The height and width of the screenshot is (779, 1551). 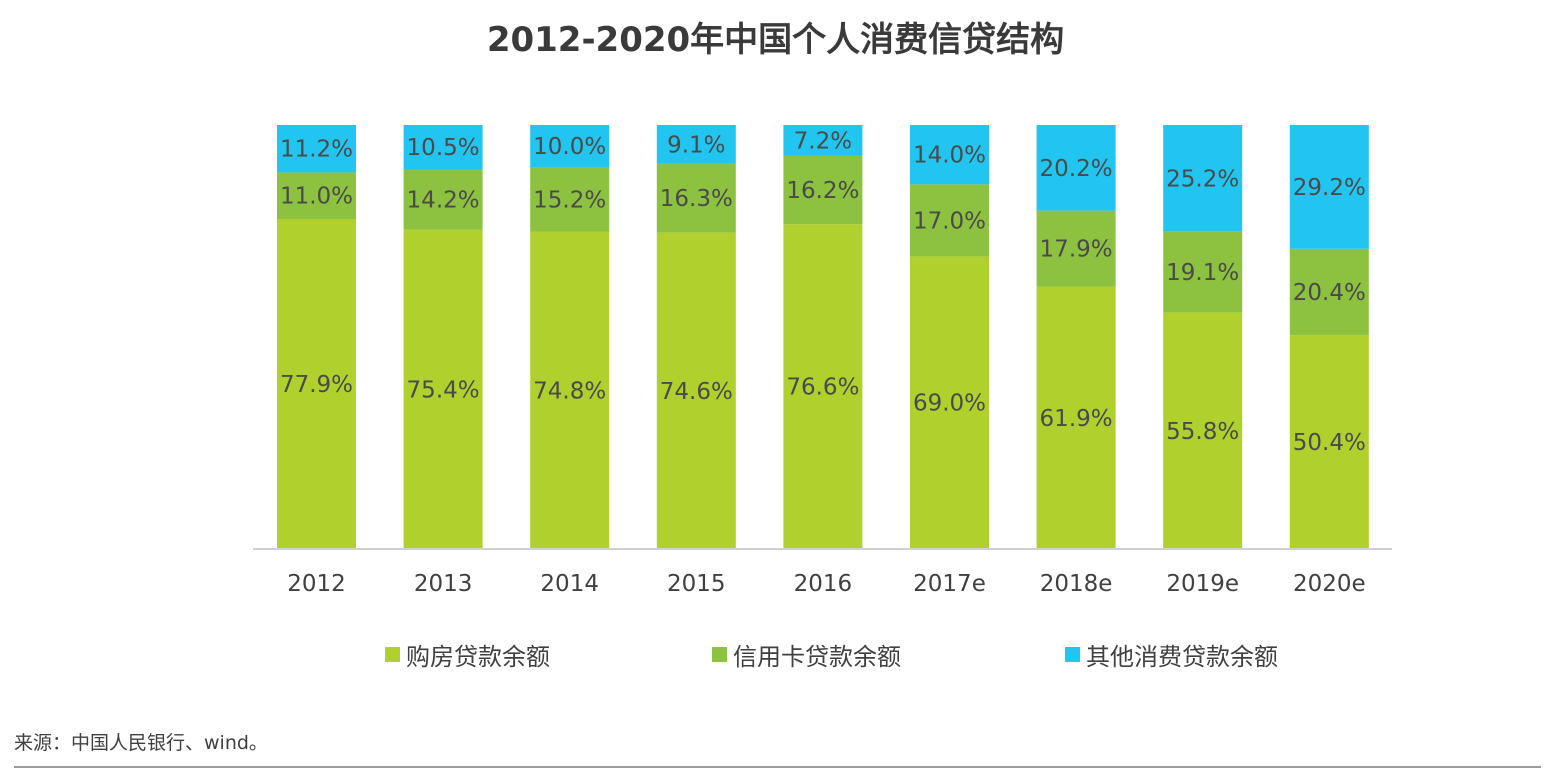 I want to click on bar-housing-2019e, so click(x=1203, y=430).